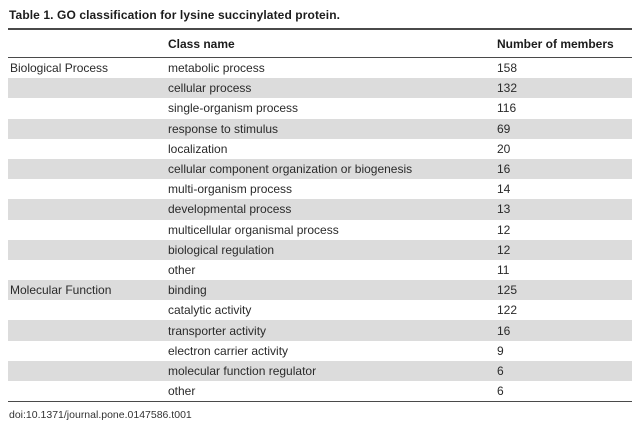  What do you see at coordinates (230, 189) in the screenshot?
I see `class-name-cell: multi-organism process` at bounding box center [230, 189].